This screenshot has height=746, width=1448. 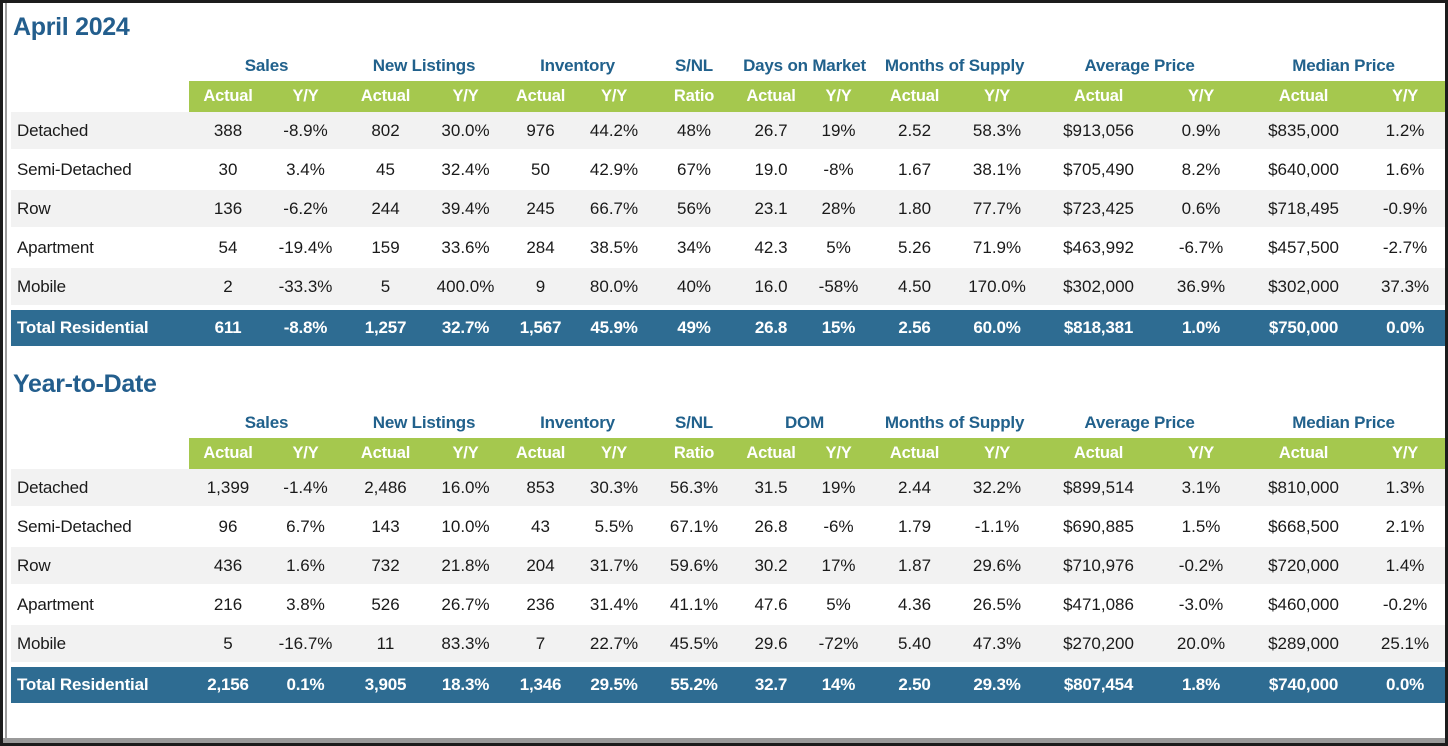 What do you see at coordinates (100, 96) in the screenshot?
I see `corner-cell` at bounding box center [100, 96].